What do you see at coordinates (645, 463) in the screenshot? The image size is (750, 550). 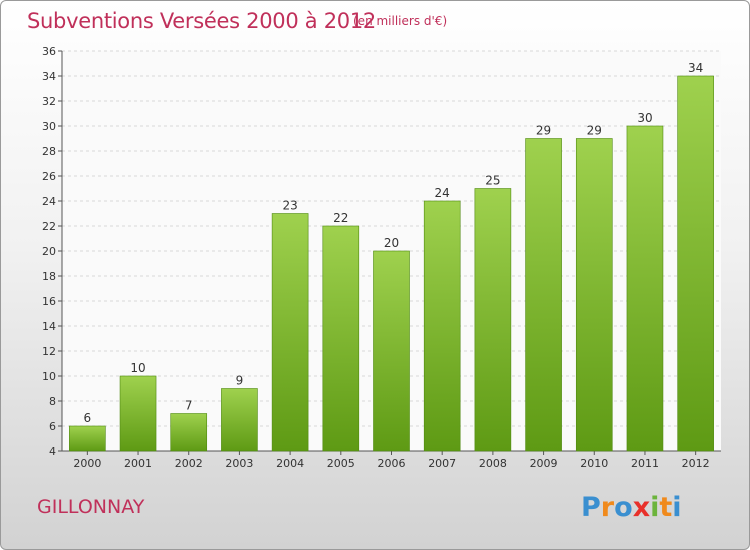 I see `x-tick-label: 2011` at bounding box center [645, 463].